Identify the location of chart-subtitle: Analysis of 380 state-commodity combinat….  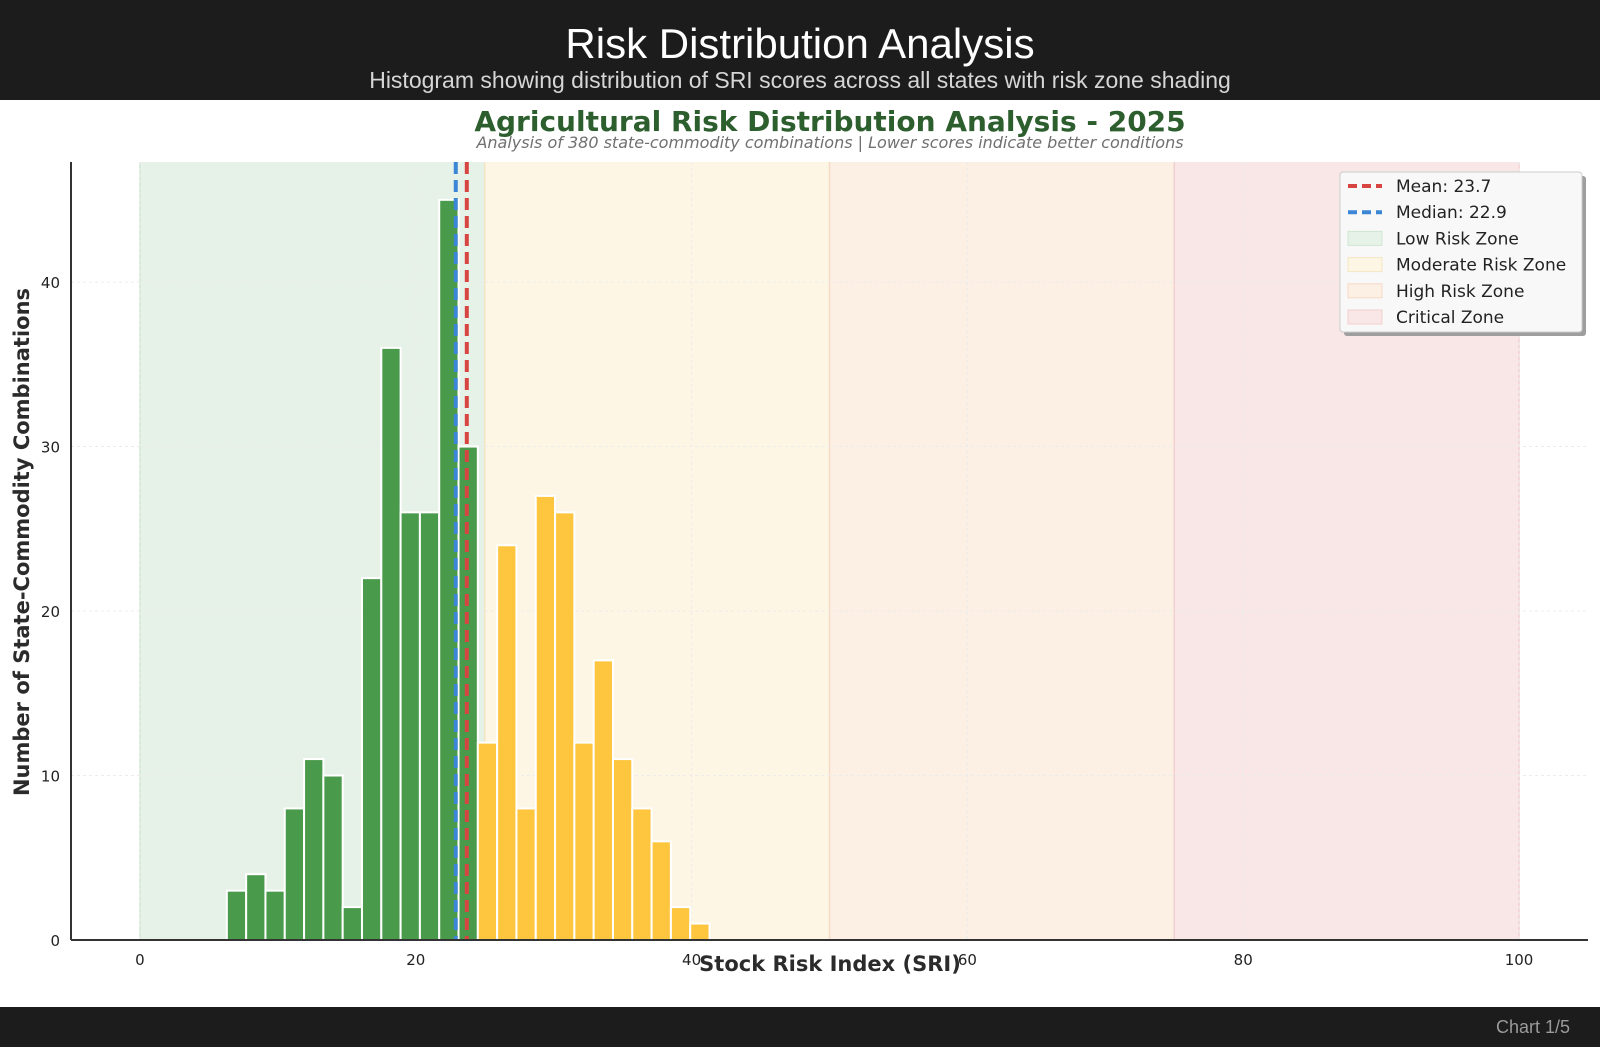
(829, 142).